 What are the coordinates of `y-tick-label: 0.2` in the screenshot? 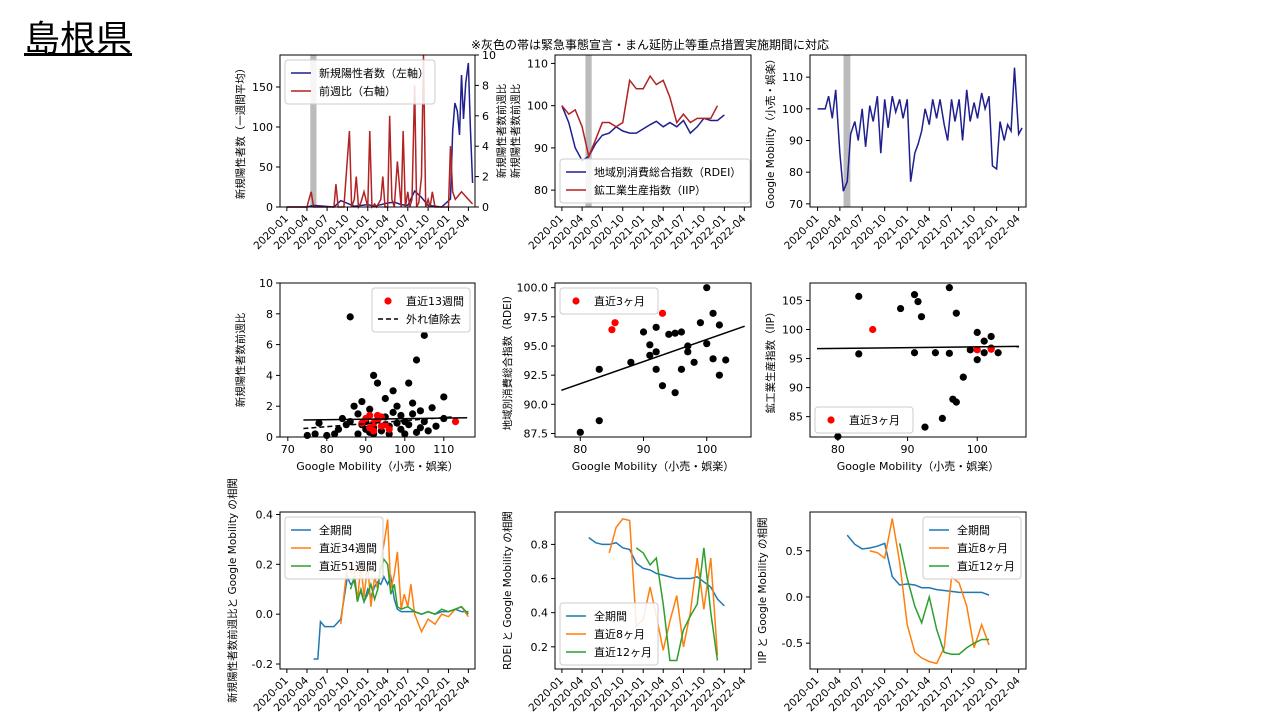 It's located at (265, 564).